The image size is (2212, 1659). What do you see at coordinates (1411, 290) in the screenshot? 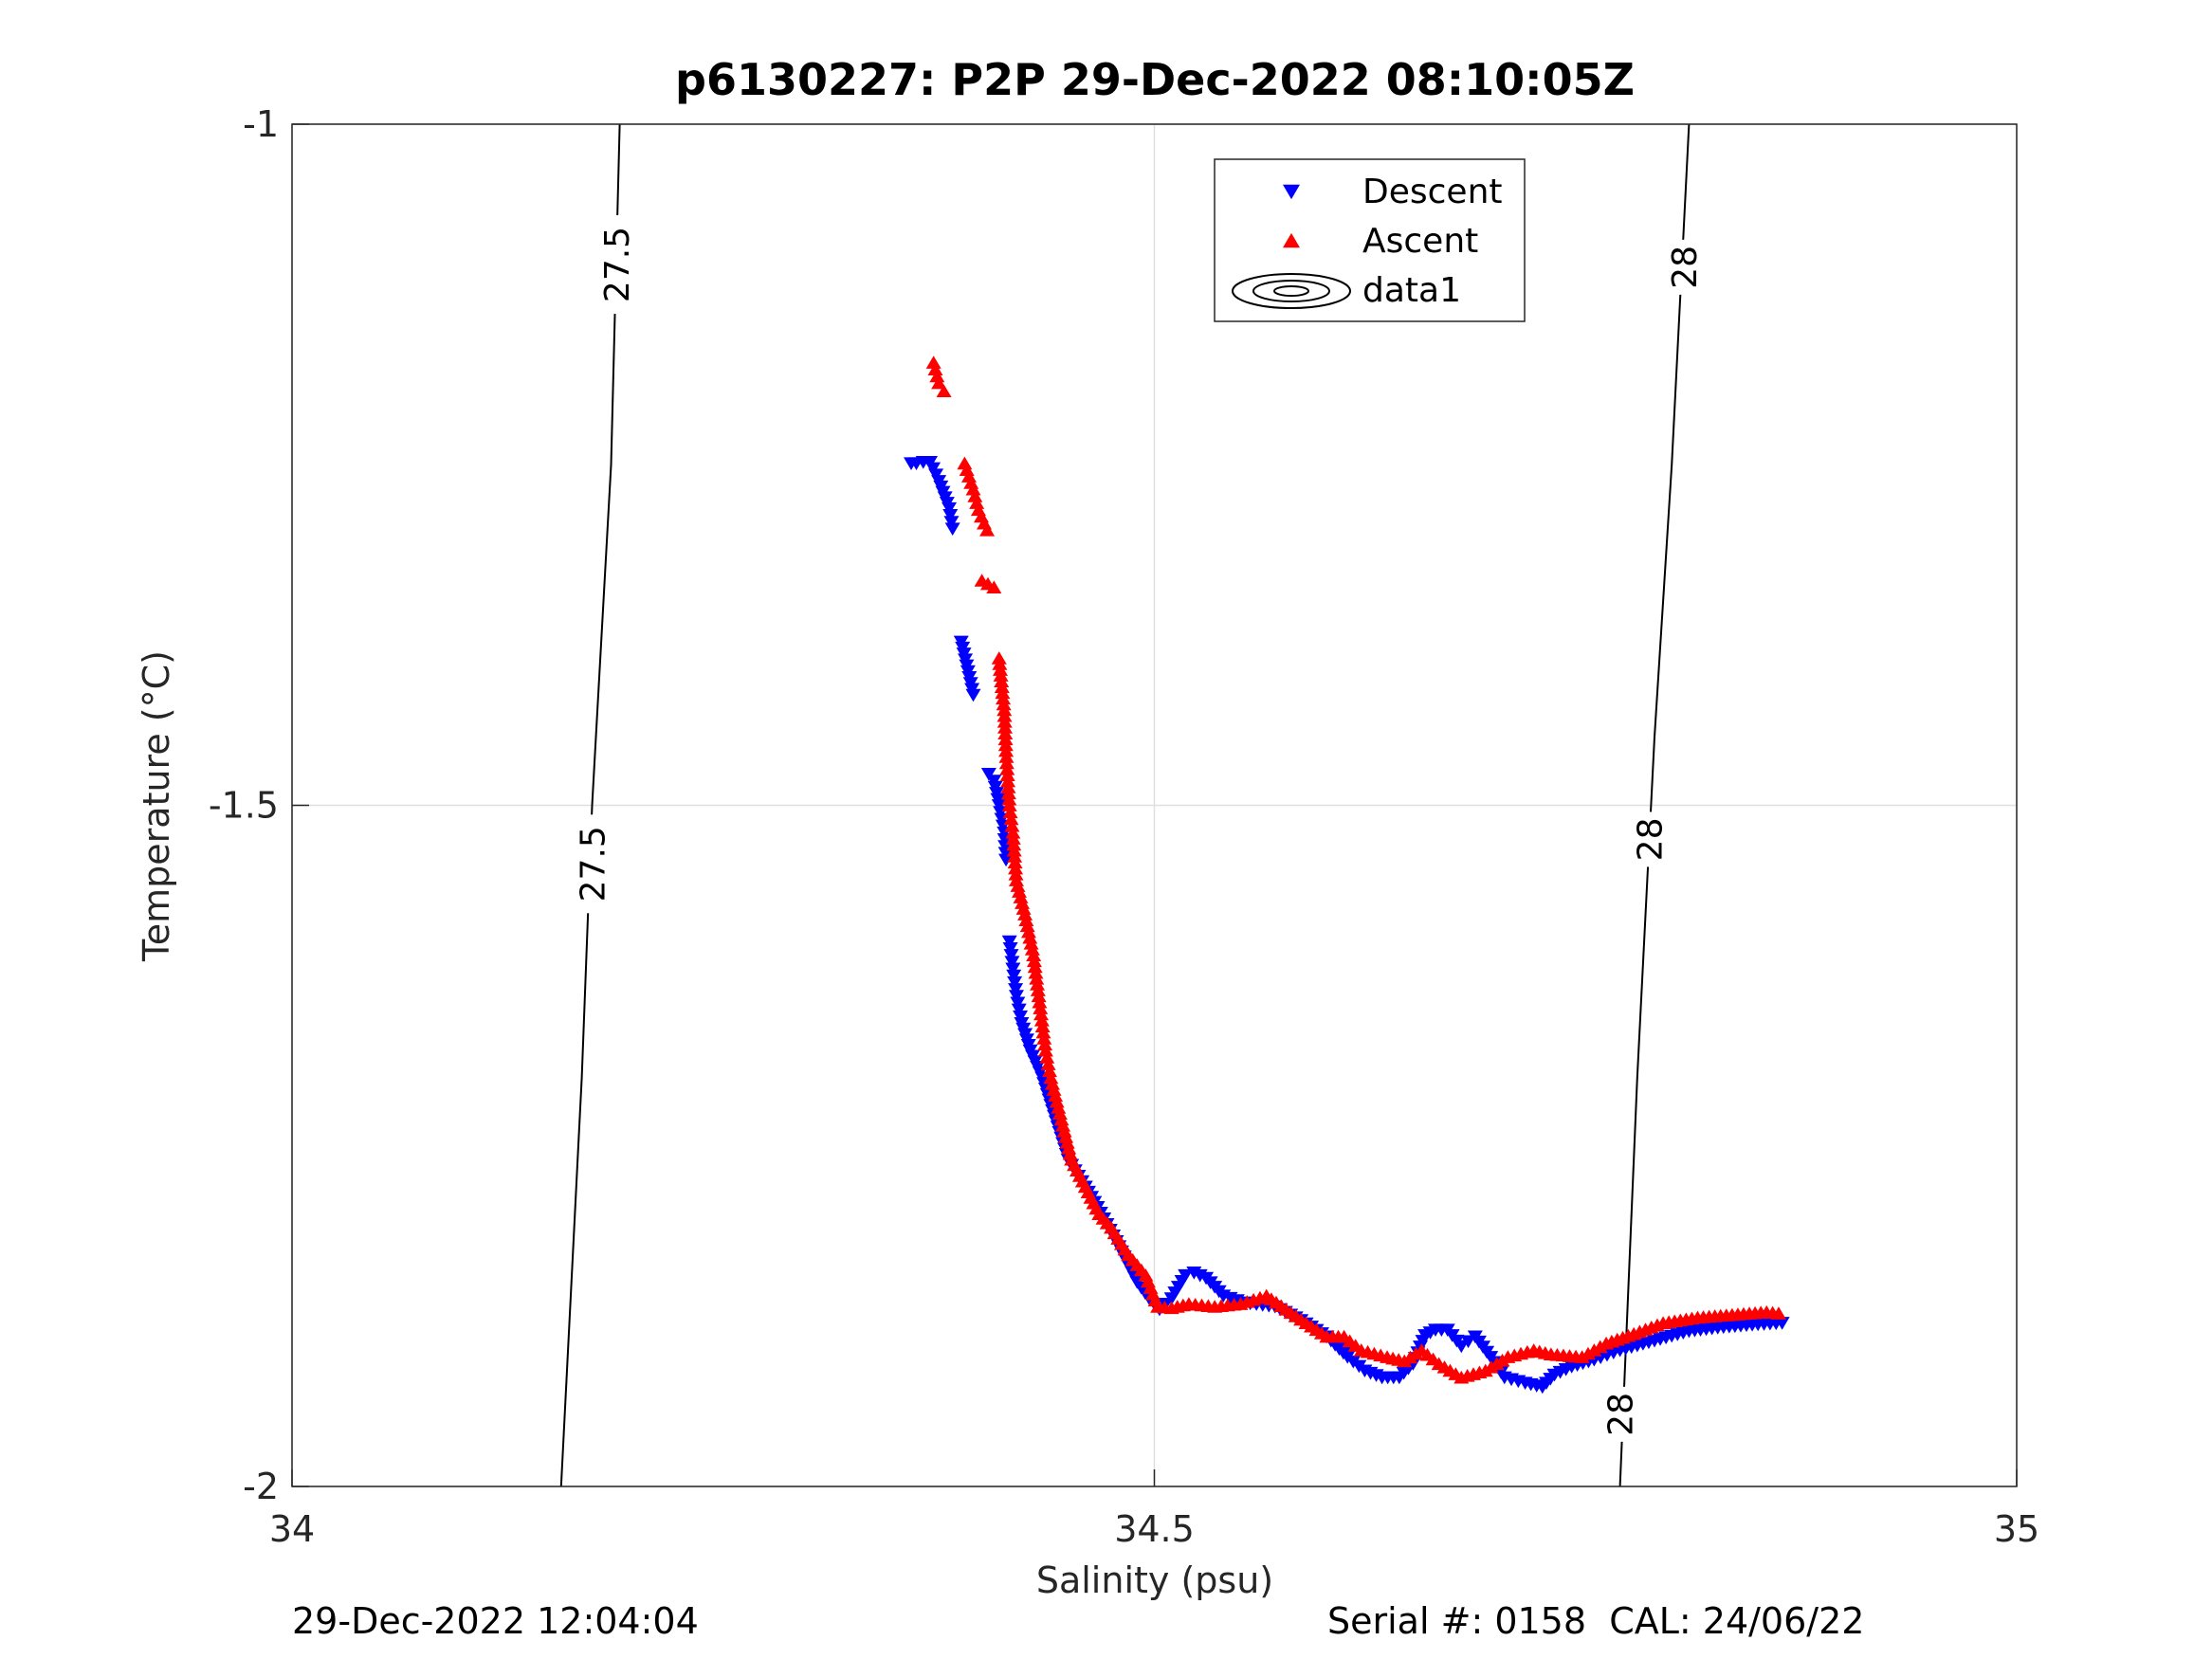
I see `legend-contour-label: data1` at bounding box center [1411, 290].